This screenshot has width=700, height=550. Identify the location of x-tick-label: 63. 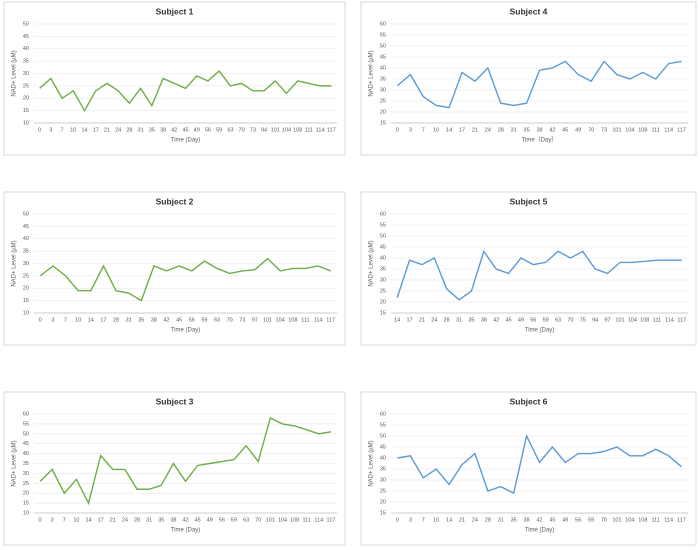
(246, 520).